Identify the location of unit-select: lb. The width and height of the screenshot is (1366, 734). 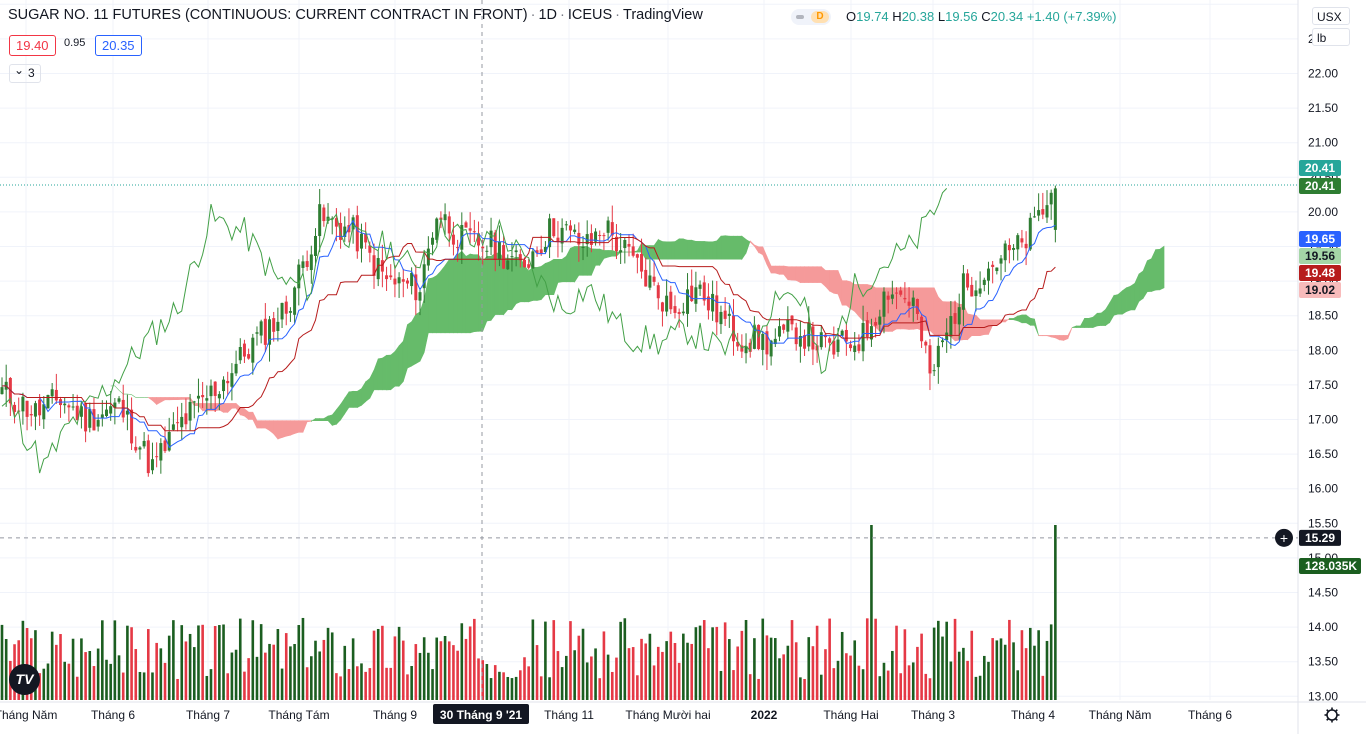
(1331, 37).